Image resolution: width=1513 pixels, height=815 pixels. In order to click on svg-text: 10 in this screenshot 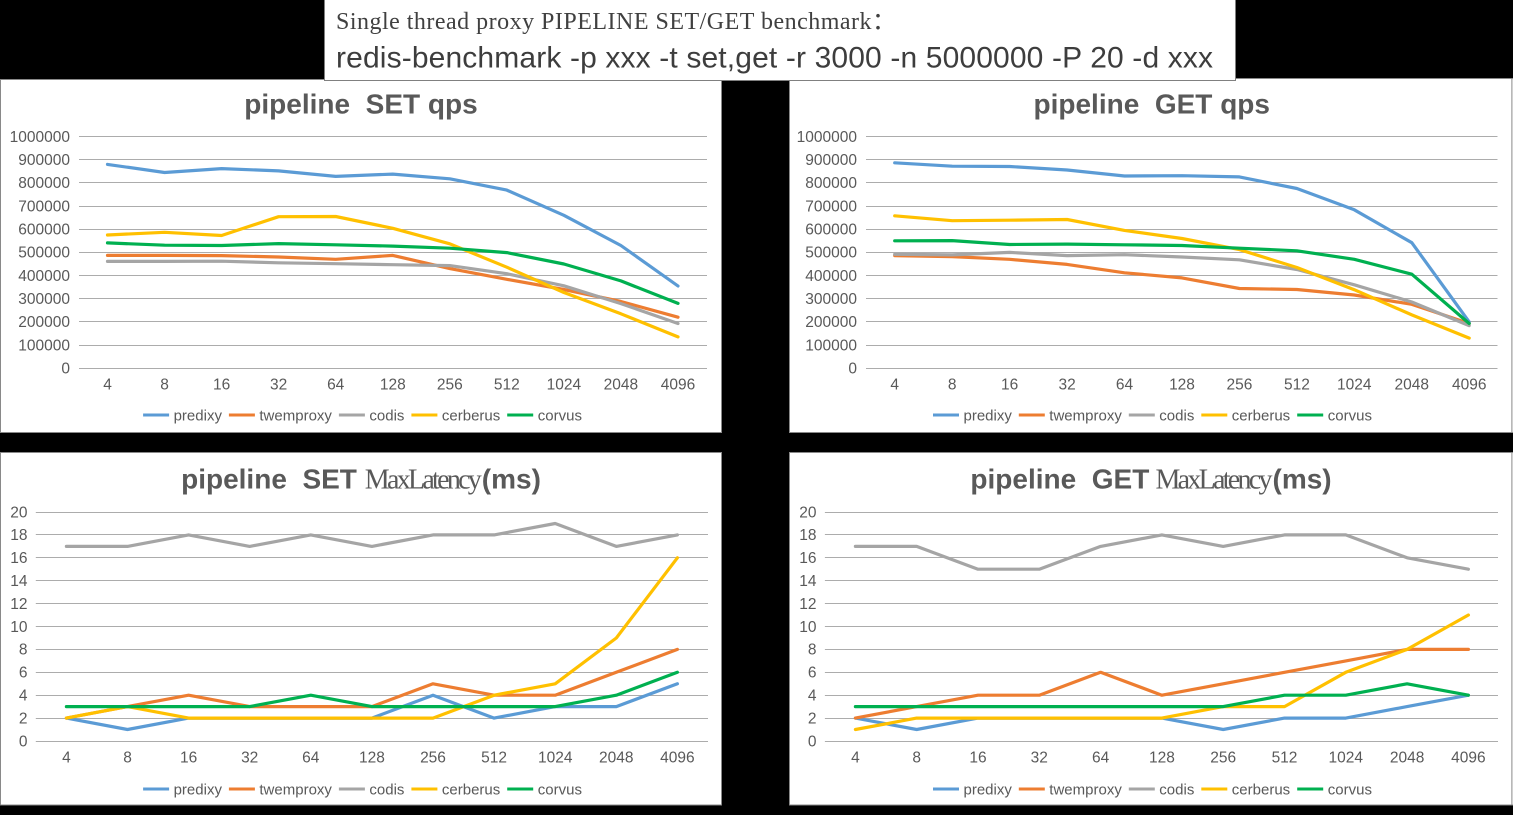, I will do `click(808, 627)`.